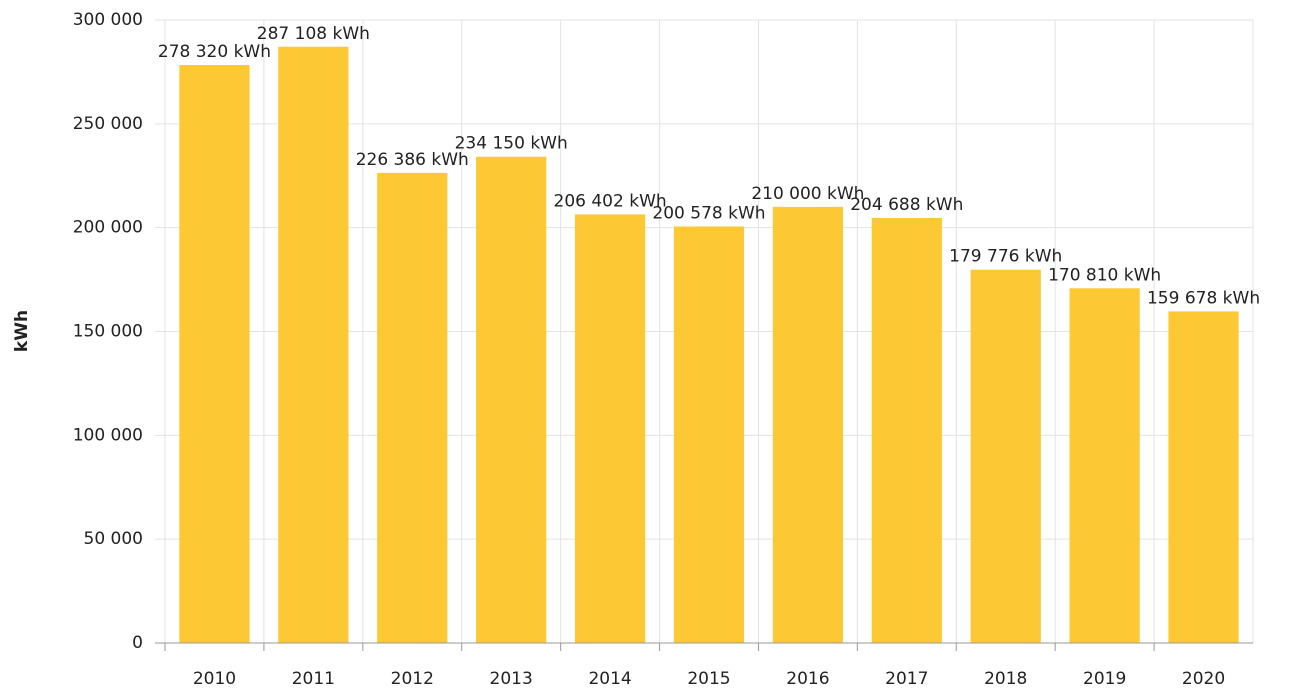 The image size is (1290, 693). What do you see at coordinates (511, 144) in the screenshot?
I see `value-label: 234 150 kWh` at bounding box center [511, 144].